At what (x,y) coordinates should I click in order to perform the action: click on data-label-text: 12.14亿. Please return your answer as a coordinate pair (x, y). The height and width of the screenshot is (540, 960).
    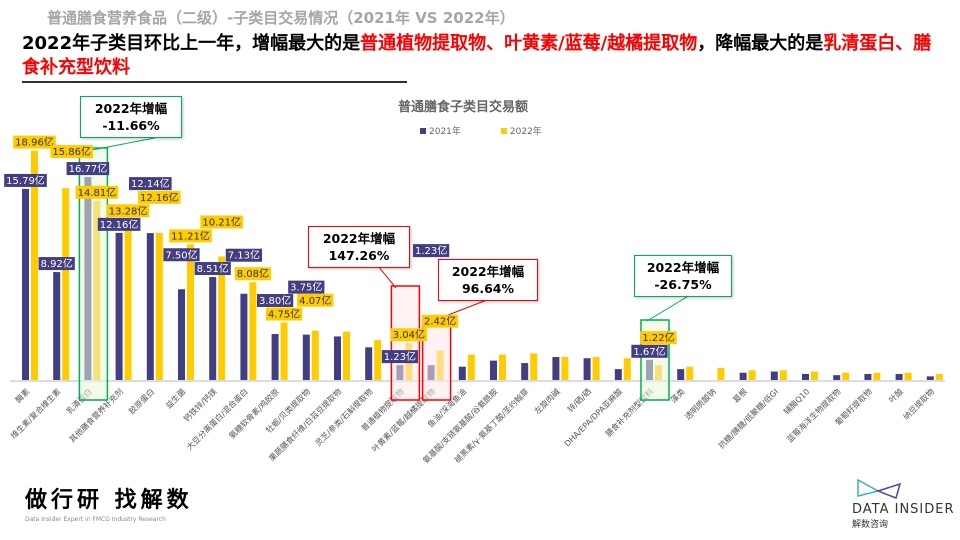
    Looking at the image, I should click on (150, 183).